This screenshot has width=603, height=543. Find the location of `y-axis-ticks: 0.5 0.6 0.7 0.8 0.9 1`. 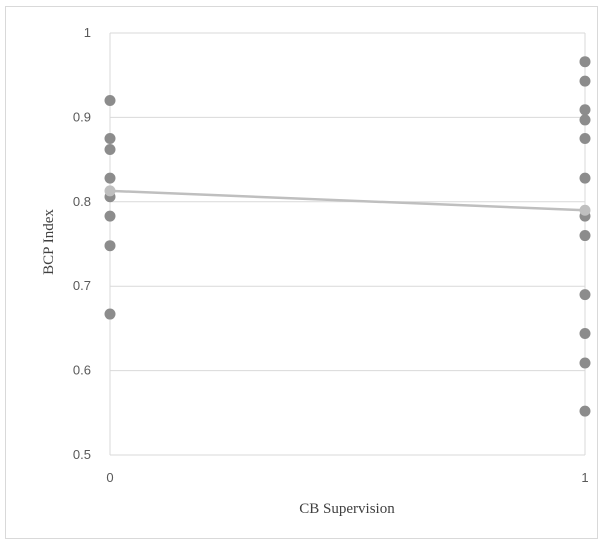

y-axis-ticks: 0.5 0.6 0.7 0.8 0.9 1 is located at coordinates (82, 243).